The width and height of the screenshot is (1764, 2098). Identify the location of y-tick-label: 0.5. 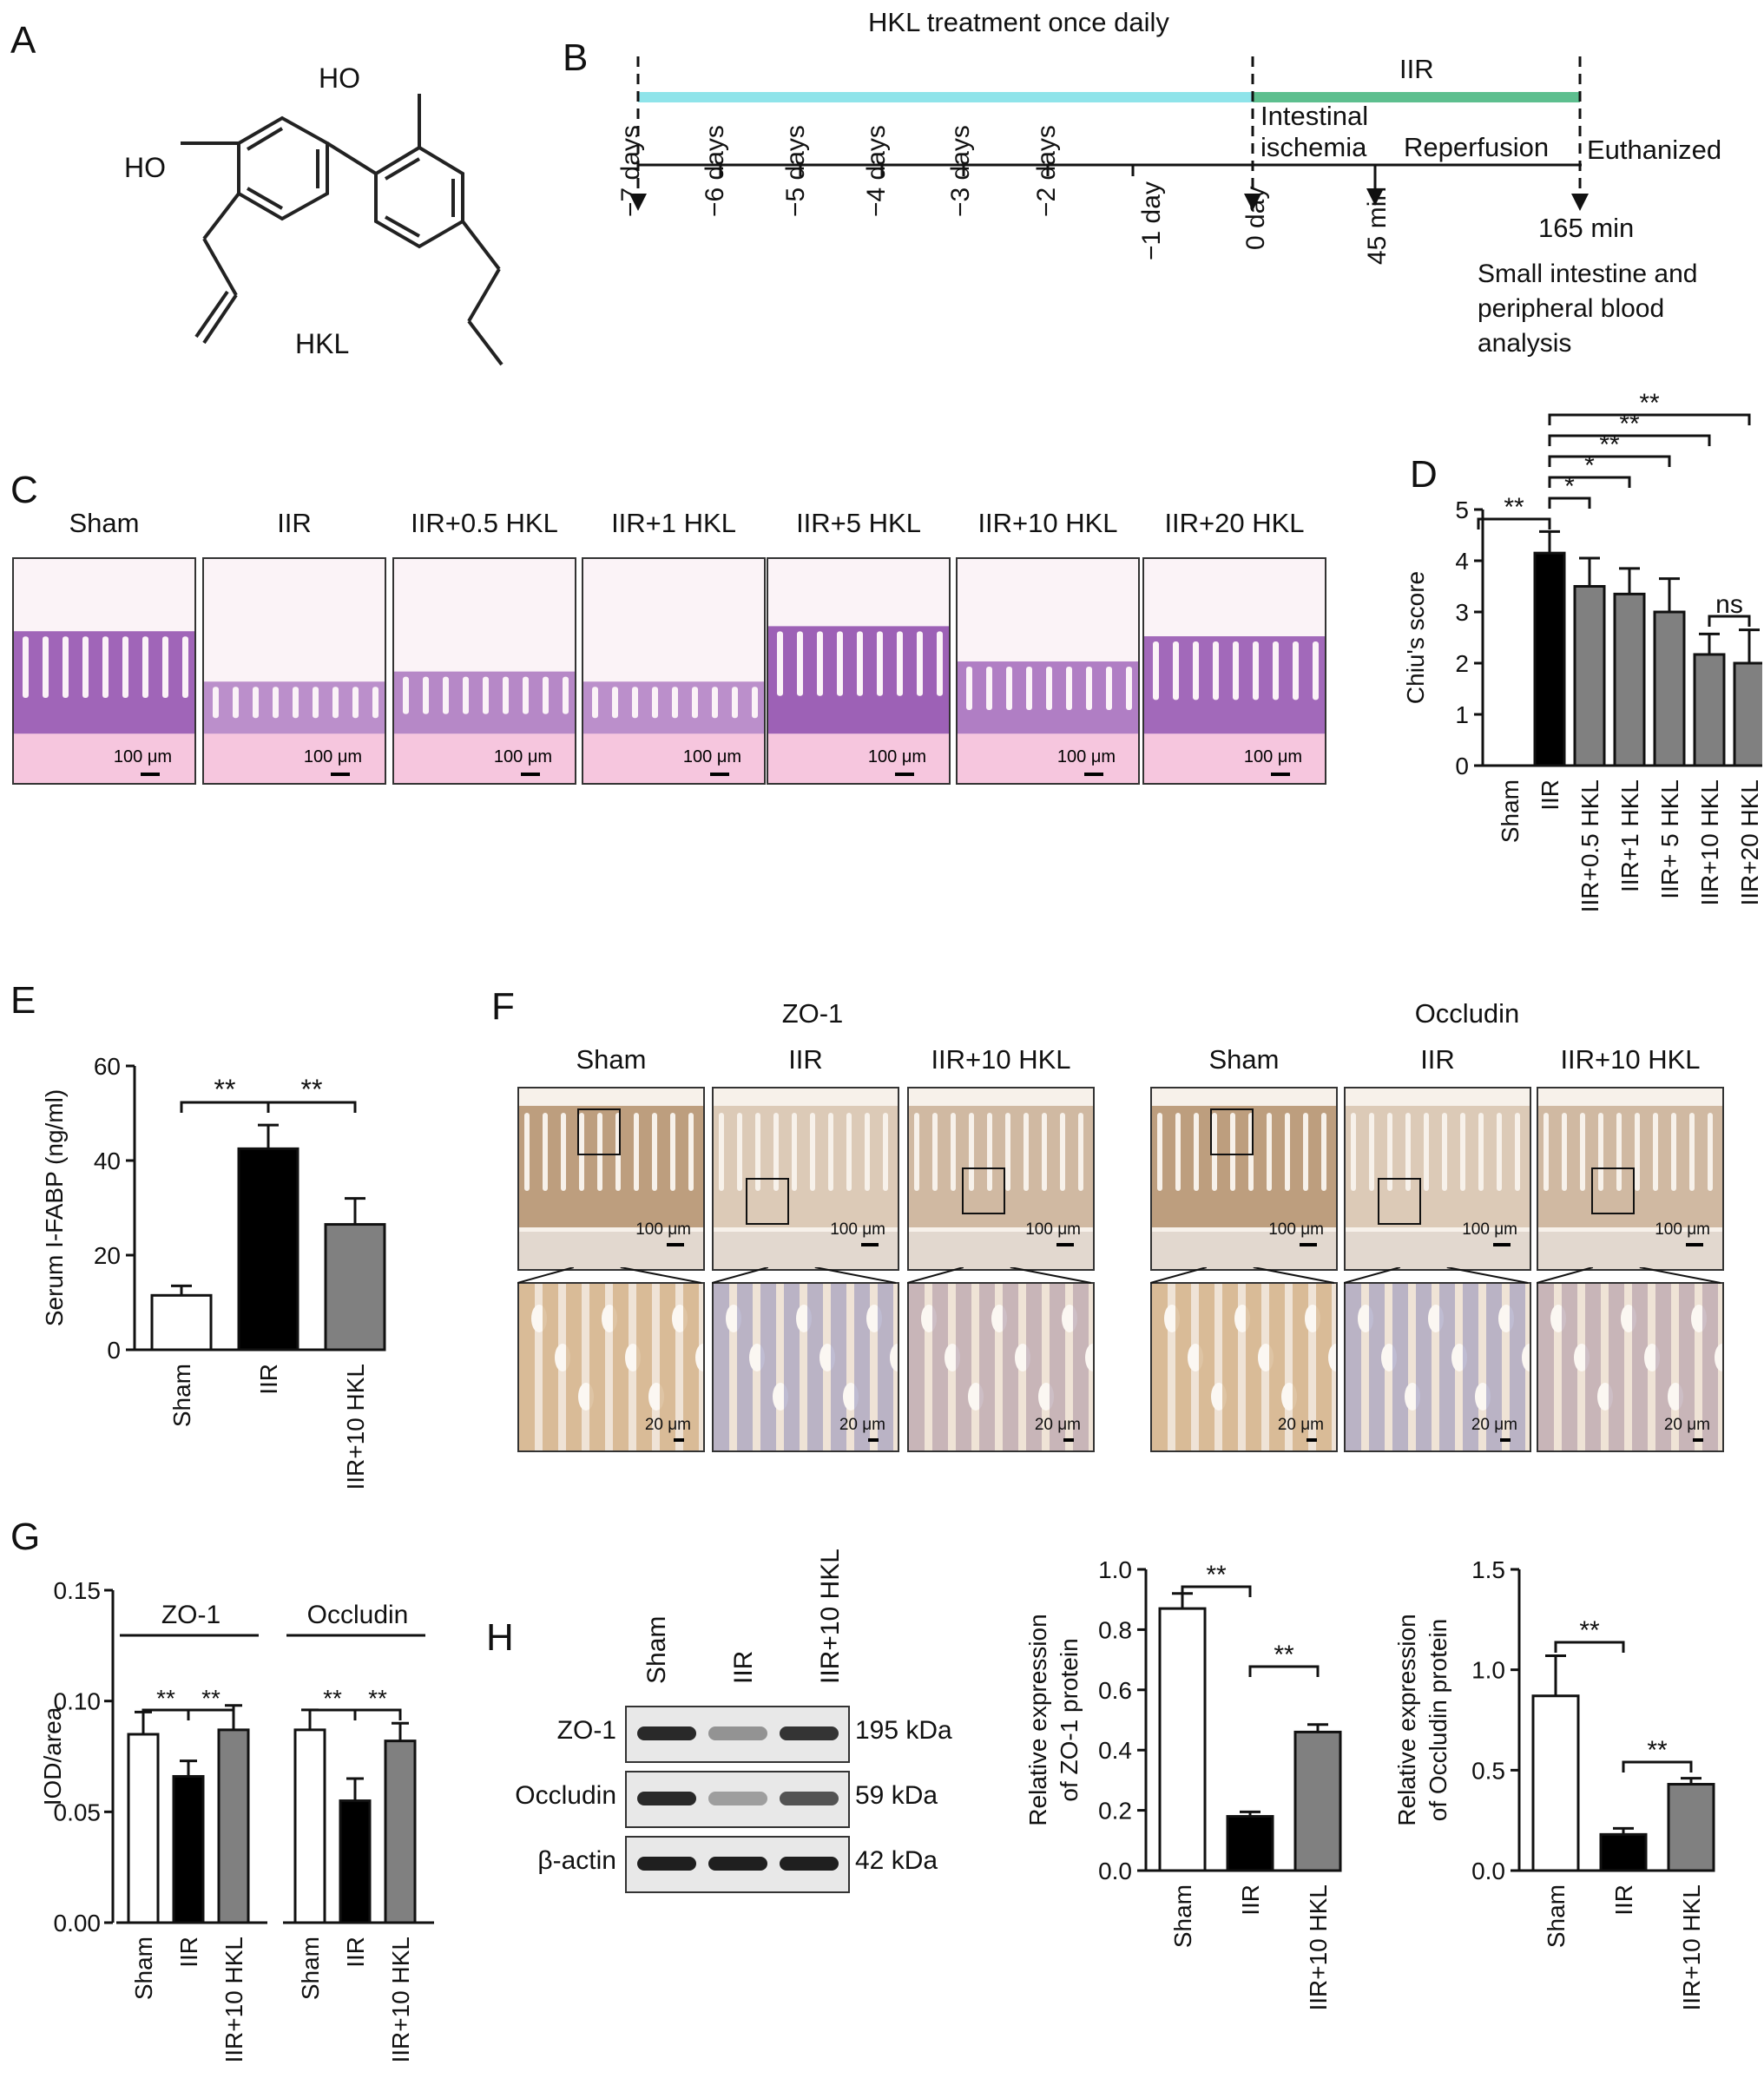
(1488, 1770).